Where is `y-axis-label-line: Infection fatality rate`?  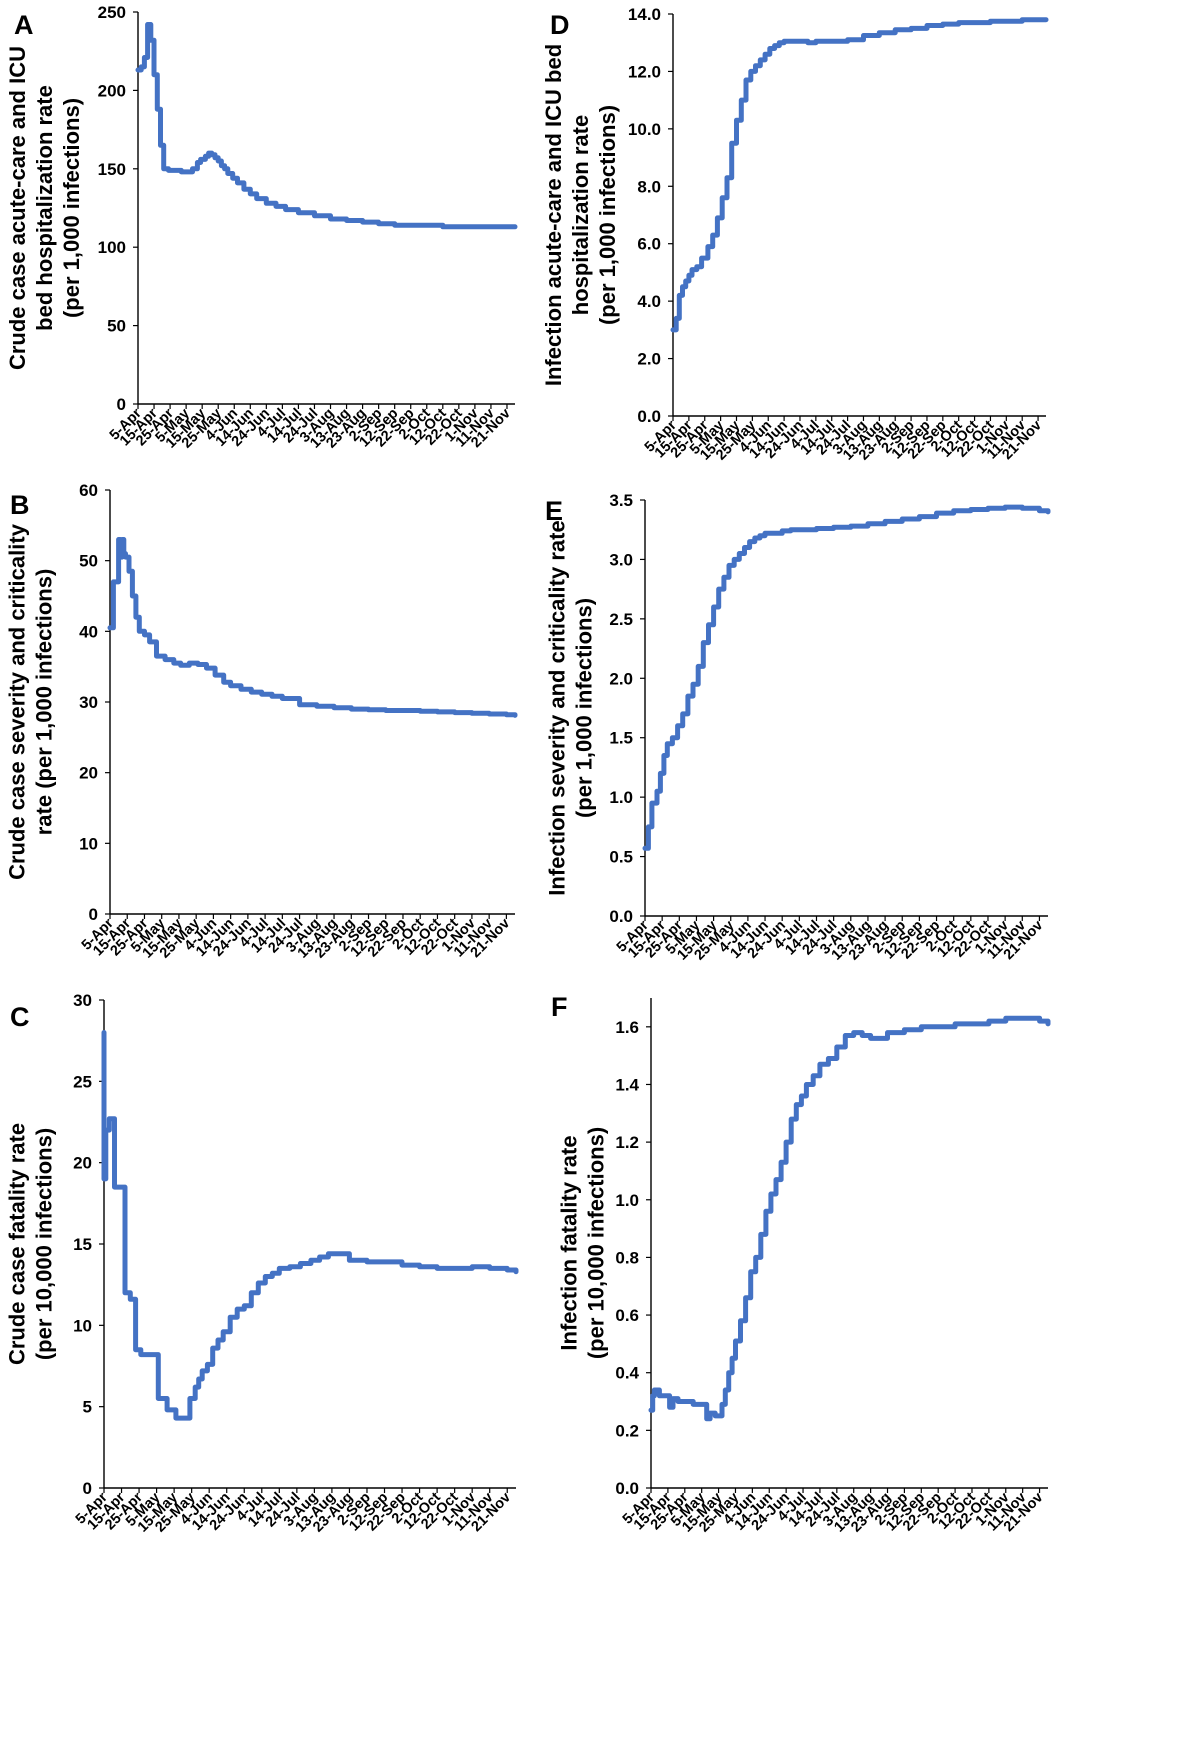
y-axis-label-line: Infection fatality rate is located at coordinates (569, 1242).